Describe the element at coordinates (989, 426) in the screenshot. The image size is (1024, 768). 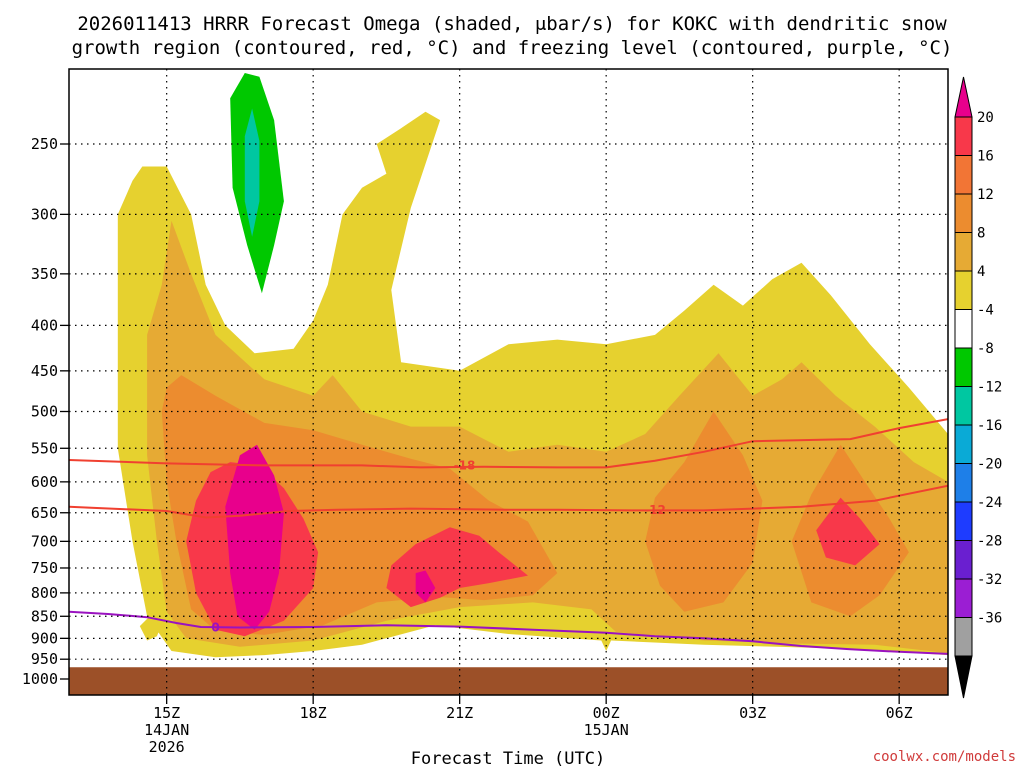
I see `colorbar-label-8: -16` at that location.